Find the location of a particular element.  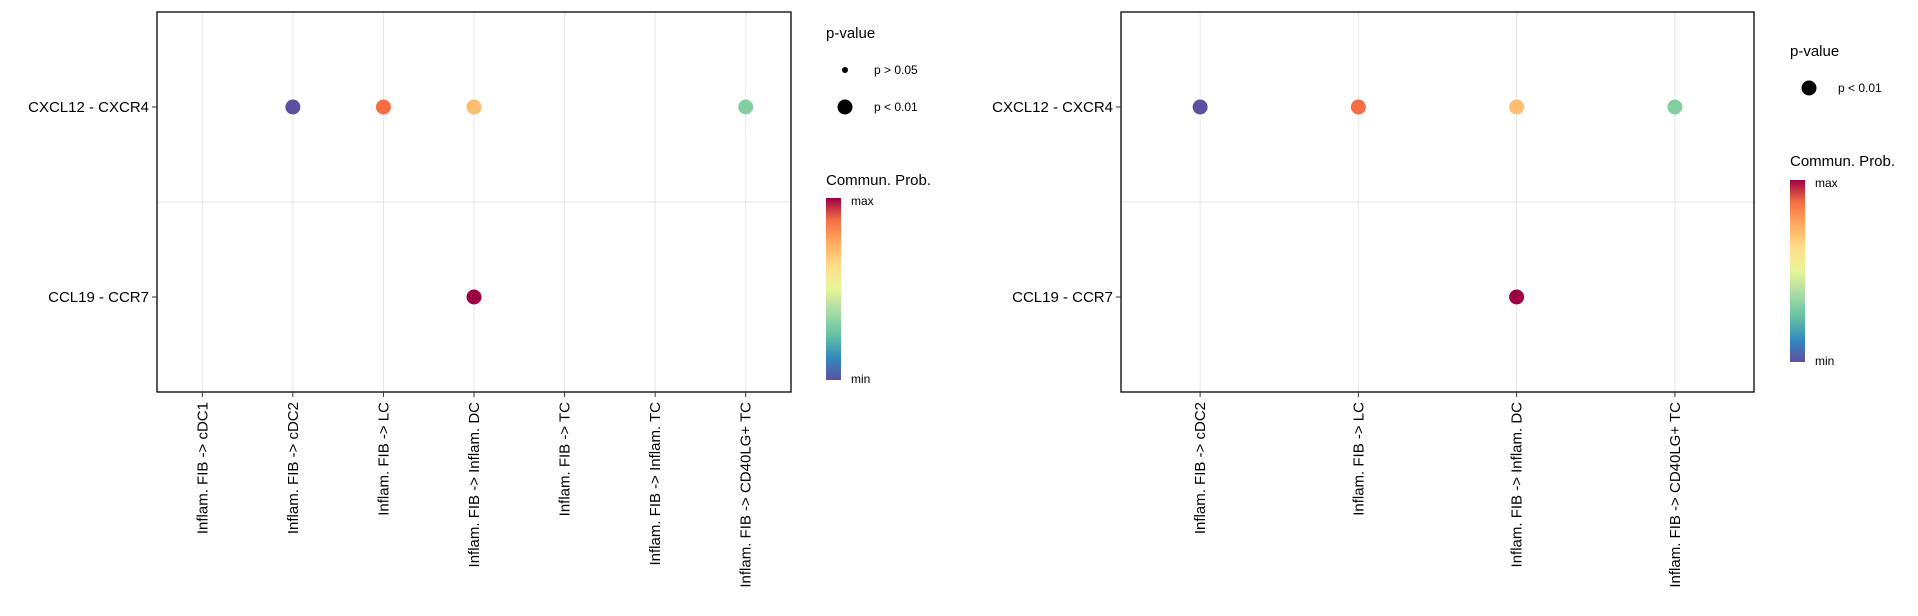

x-tick-label: Inflam. FIB -> Inflam. TC is located at coordinates (655, 484).